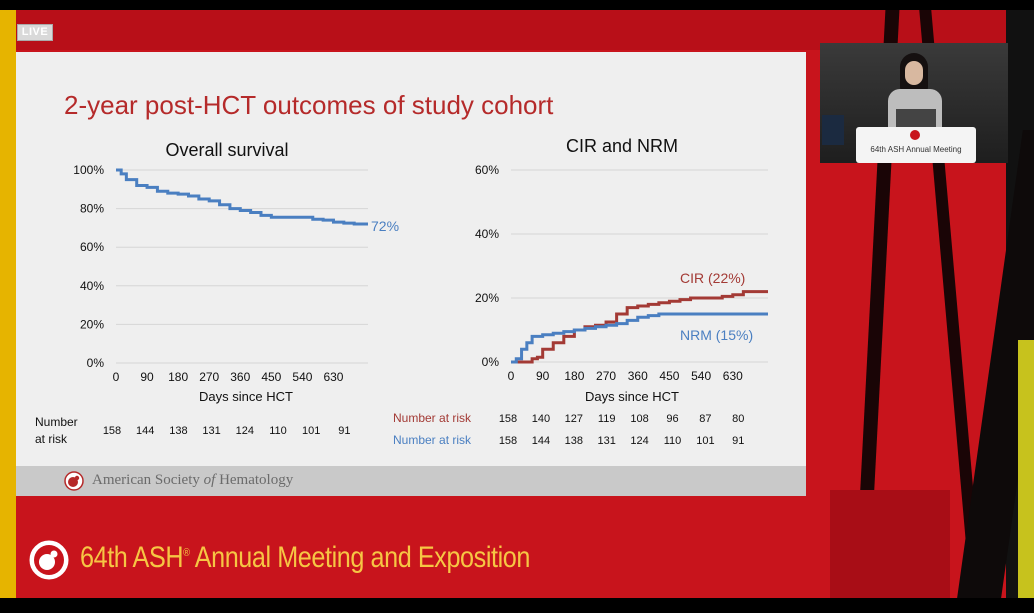 The height and width of the screenshot is (613, 1034). What do you see at coordinates (914, 73) in the screenshot?
I see `speaker-face` at bounding box center [914, 73].